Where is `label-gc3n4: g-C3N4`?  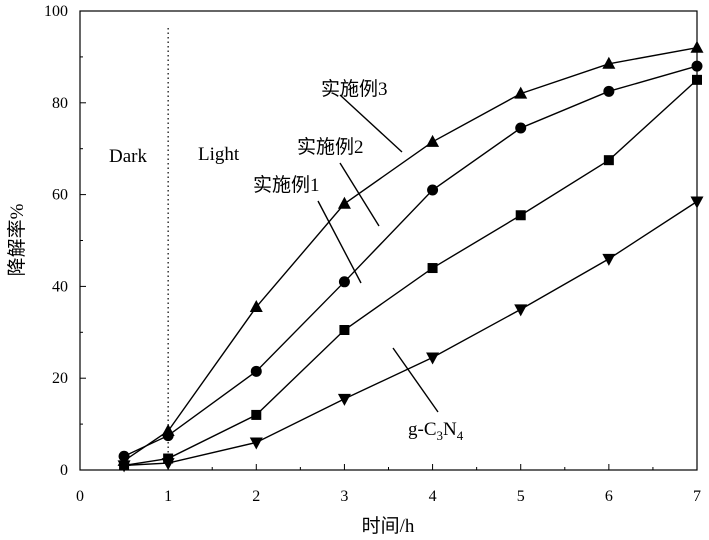 label-gc3n4: g-C3N4 is located at coordinates (436, 431).